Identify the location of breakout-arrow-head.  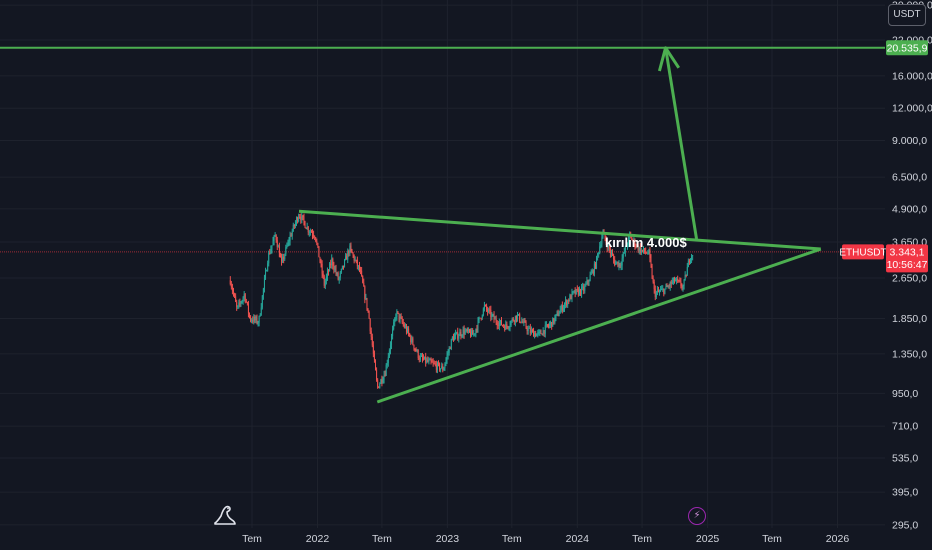
(668, 59).